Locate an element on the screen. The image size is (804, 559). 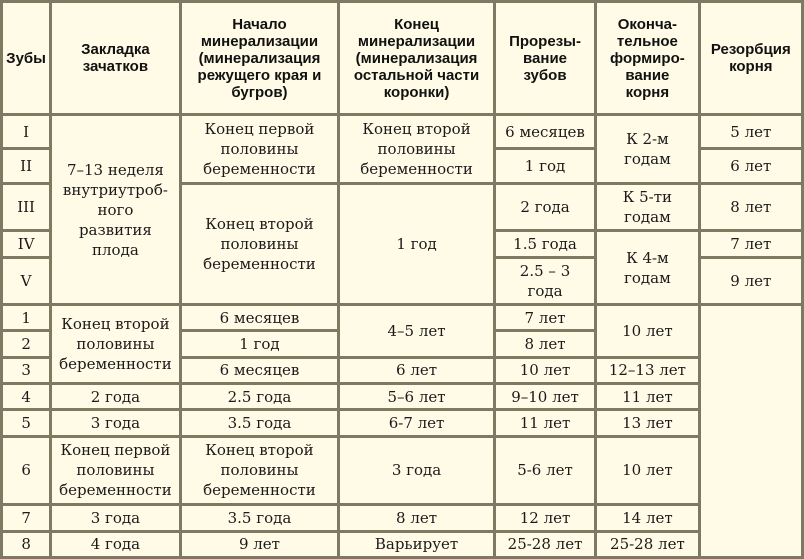
table-row: II 1 год 6 лет is located at coordinates (402, 166).